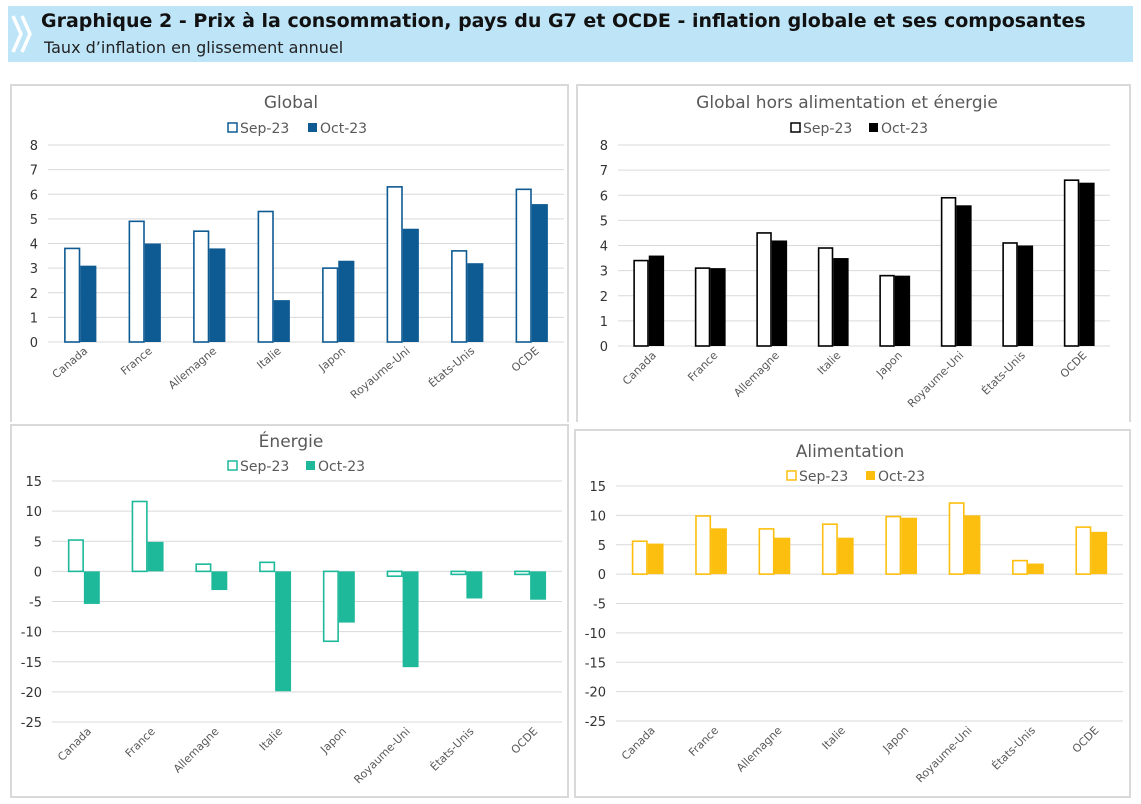  What do you see at coordinates (34, 318) in the screenshot?
I see `y-tick-label: 1` at bounding box center [34, 318].